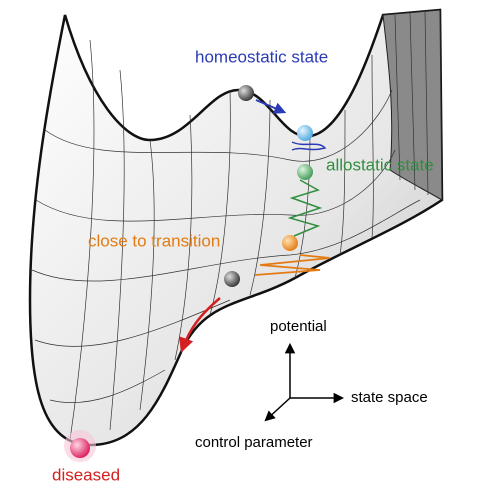  Describe the element at coordinates (304, 382) in the screenshot. I see `axes` at that location.